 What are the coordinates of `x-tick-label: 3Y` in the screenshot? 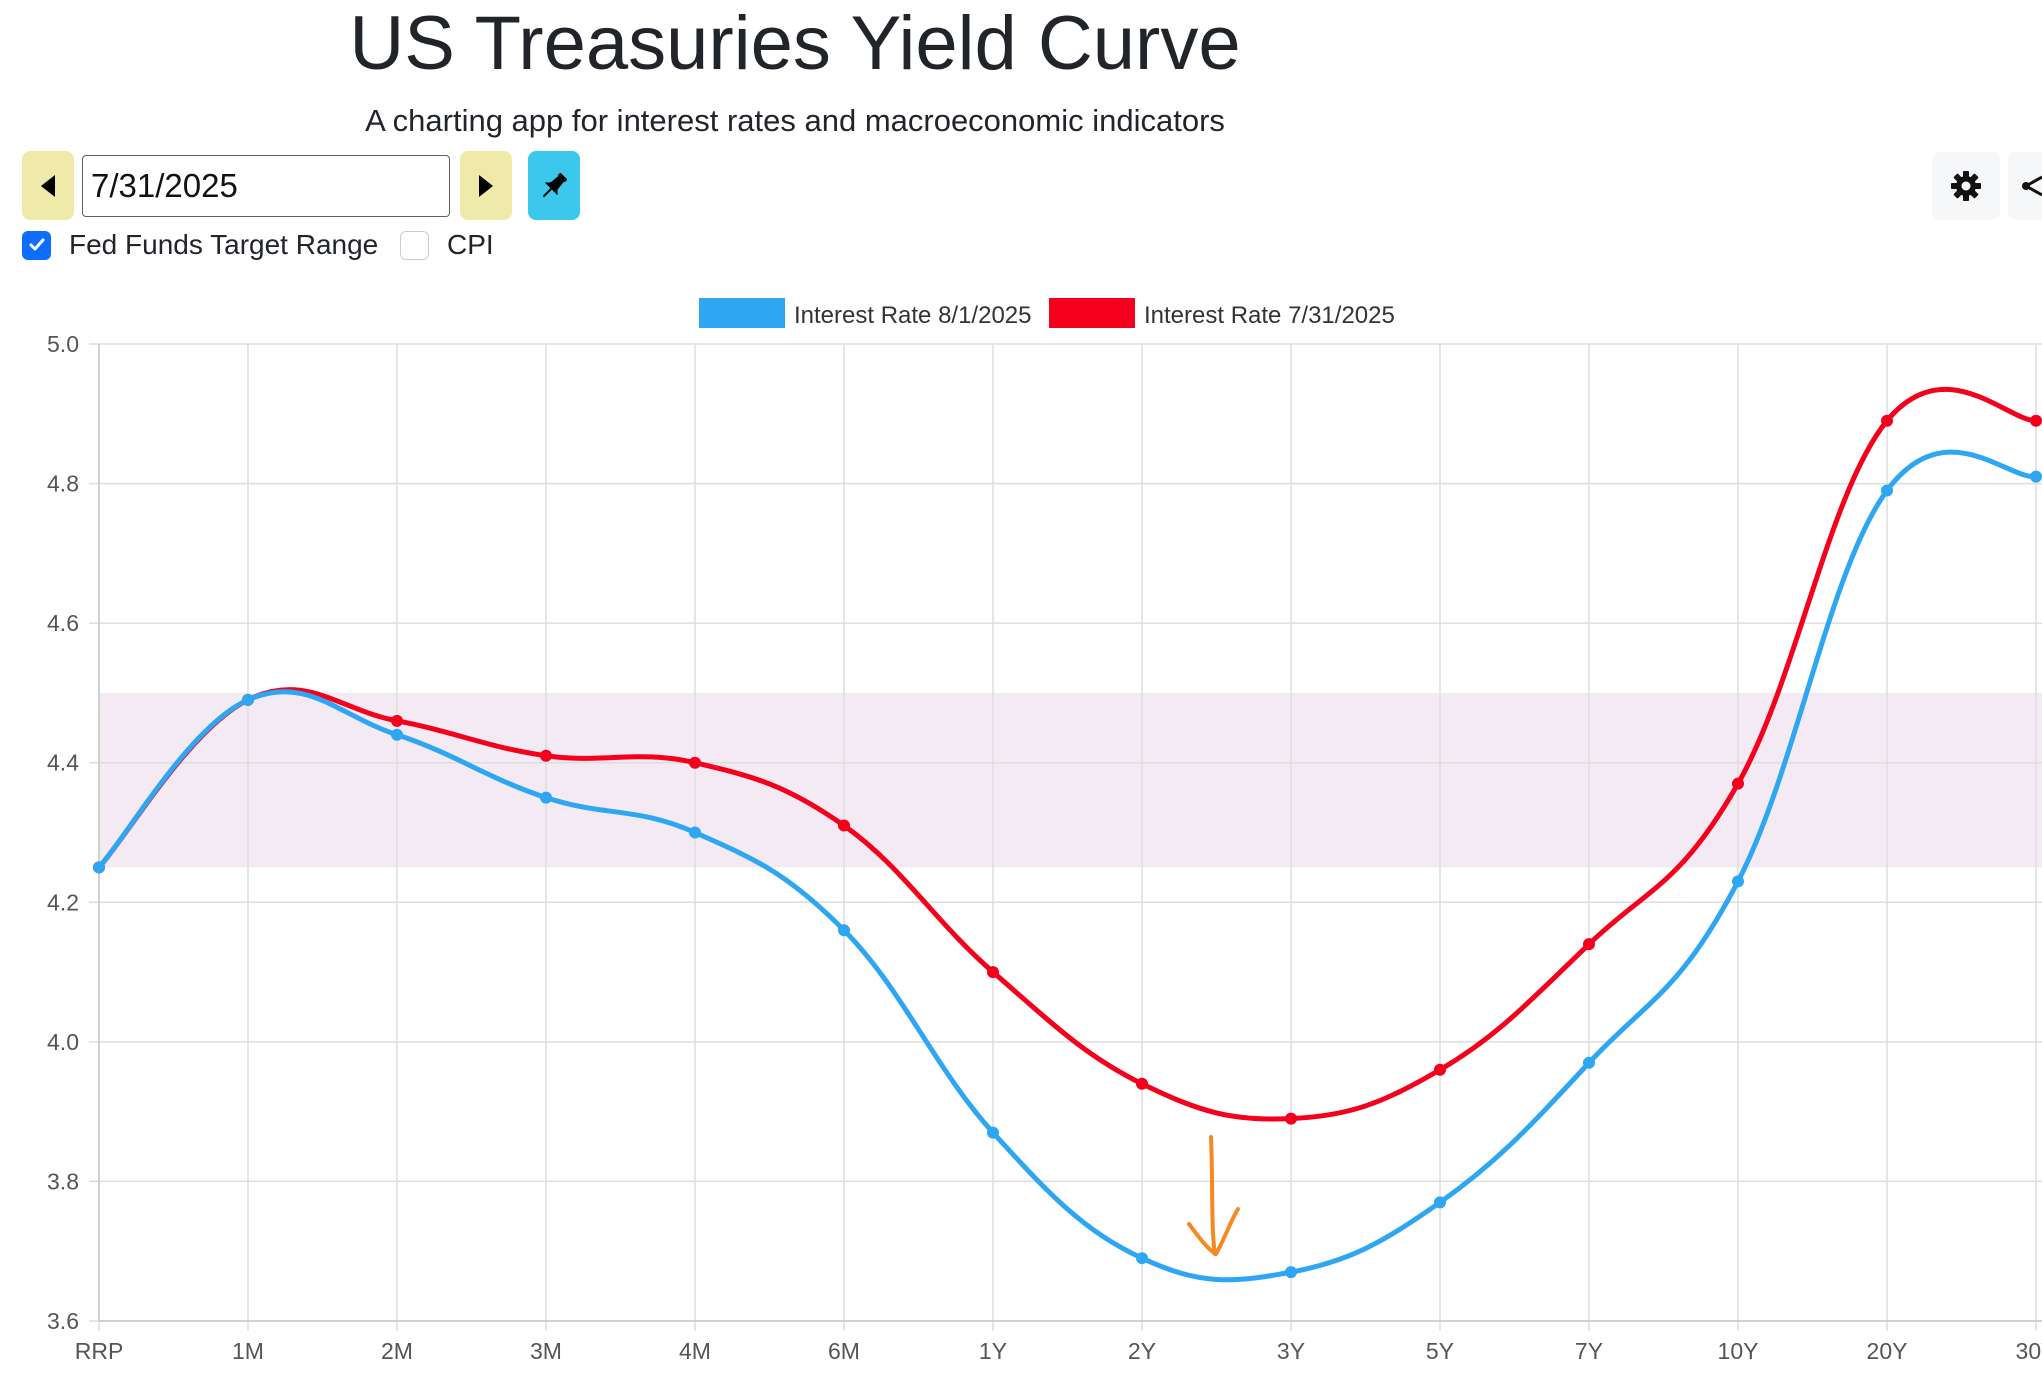 It's located at (1291, 1351).